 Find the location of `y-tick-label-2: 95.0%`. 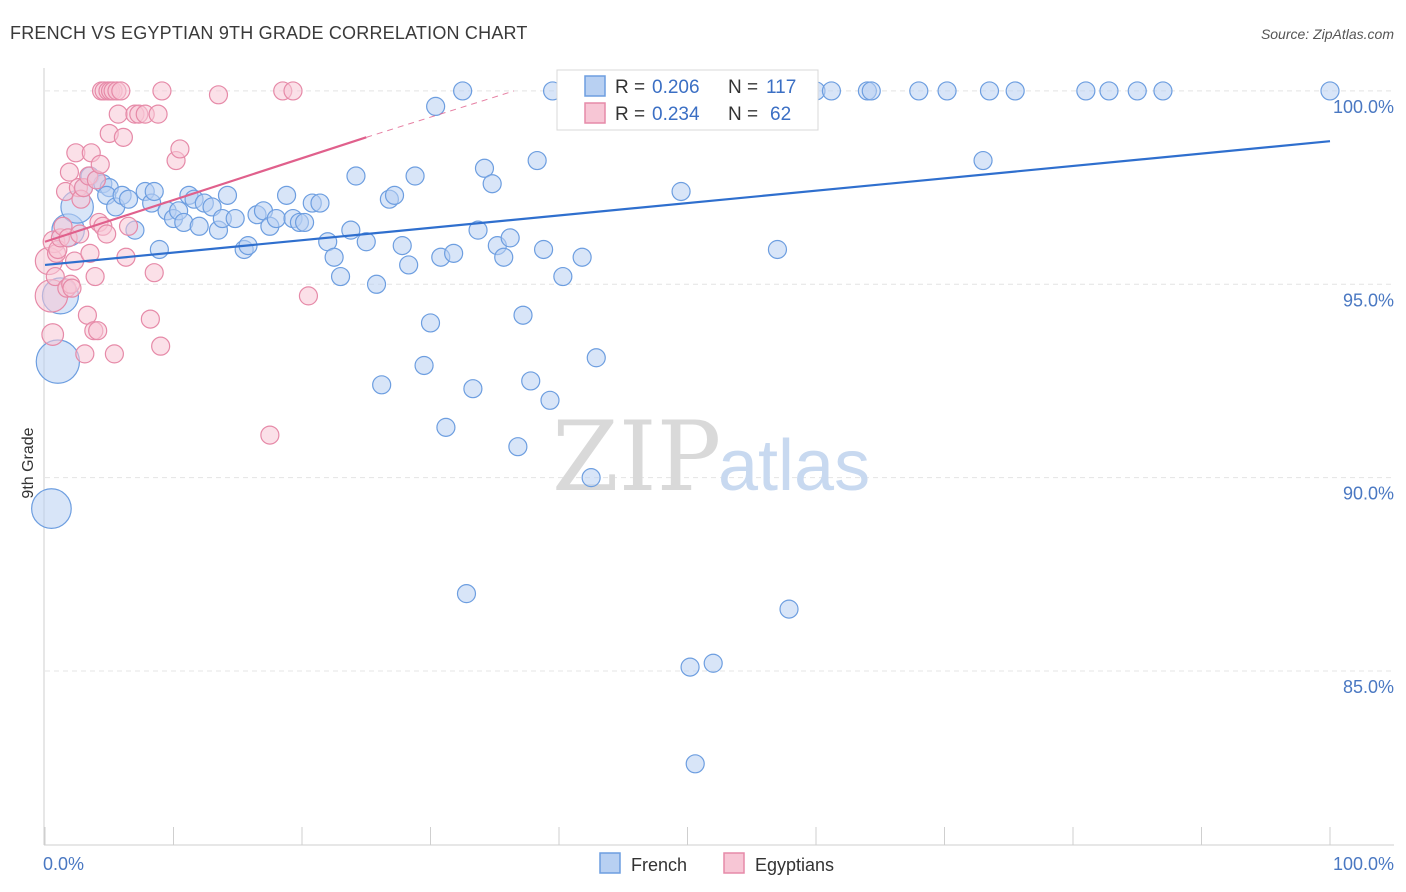

y-tick-label-2: 95.0% is located at coordinates (1368, 300).